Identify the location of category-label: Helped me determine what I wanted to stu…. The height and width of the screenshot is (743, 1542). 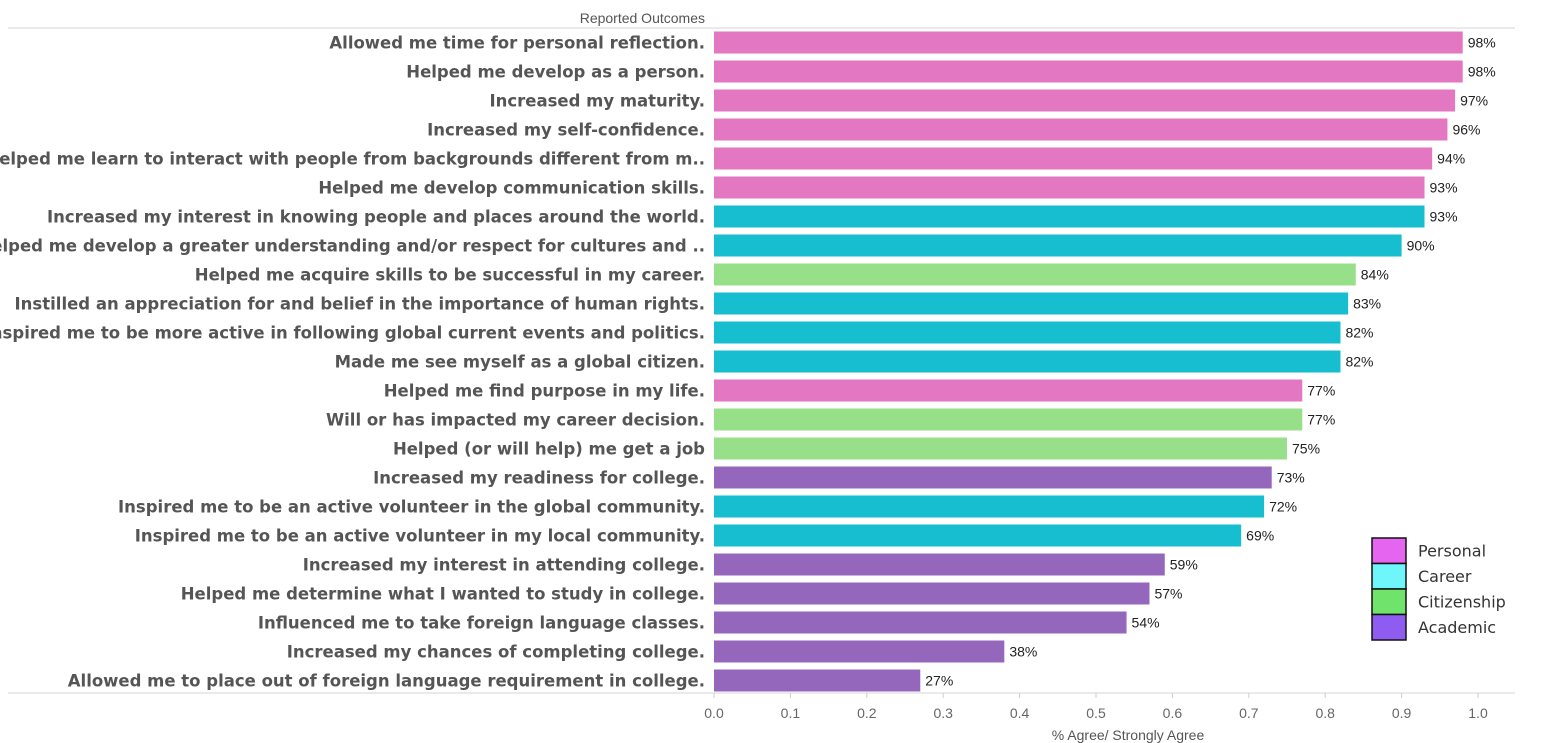
(443, 594).